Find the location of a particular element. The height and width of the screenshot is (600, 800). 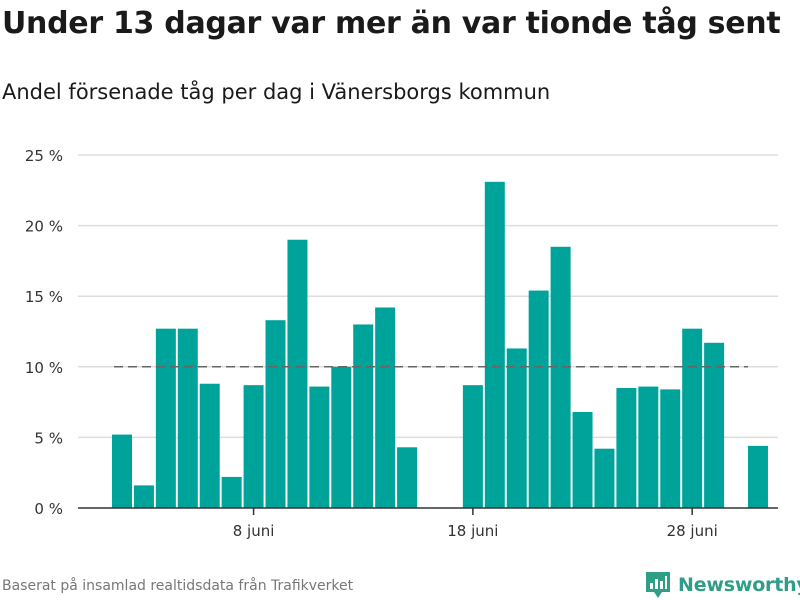

newsworthy-logo: Newsworthy is located at coordinates (722, 585).